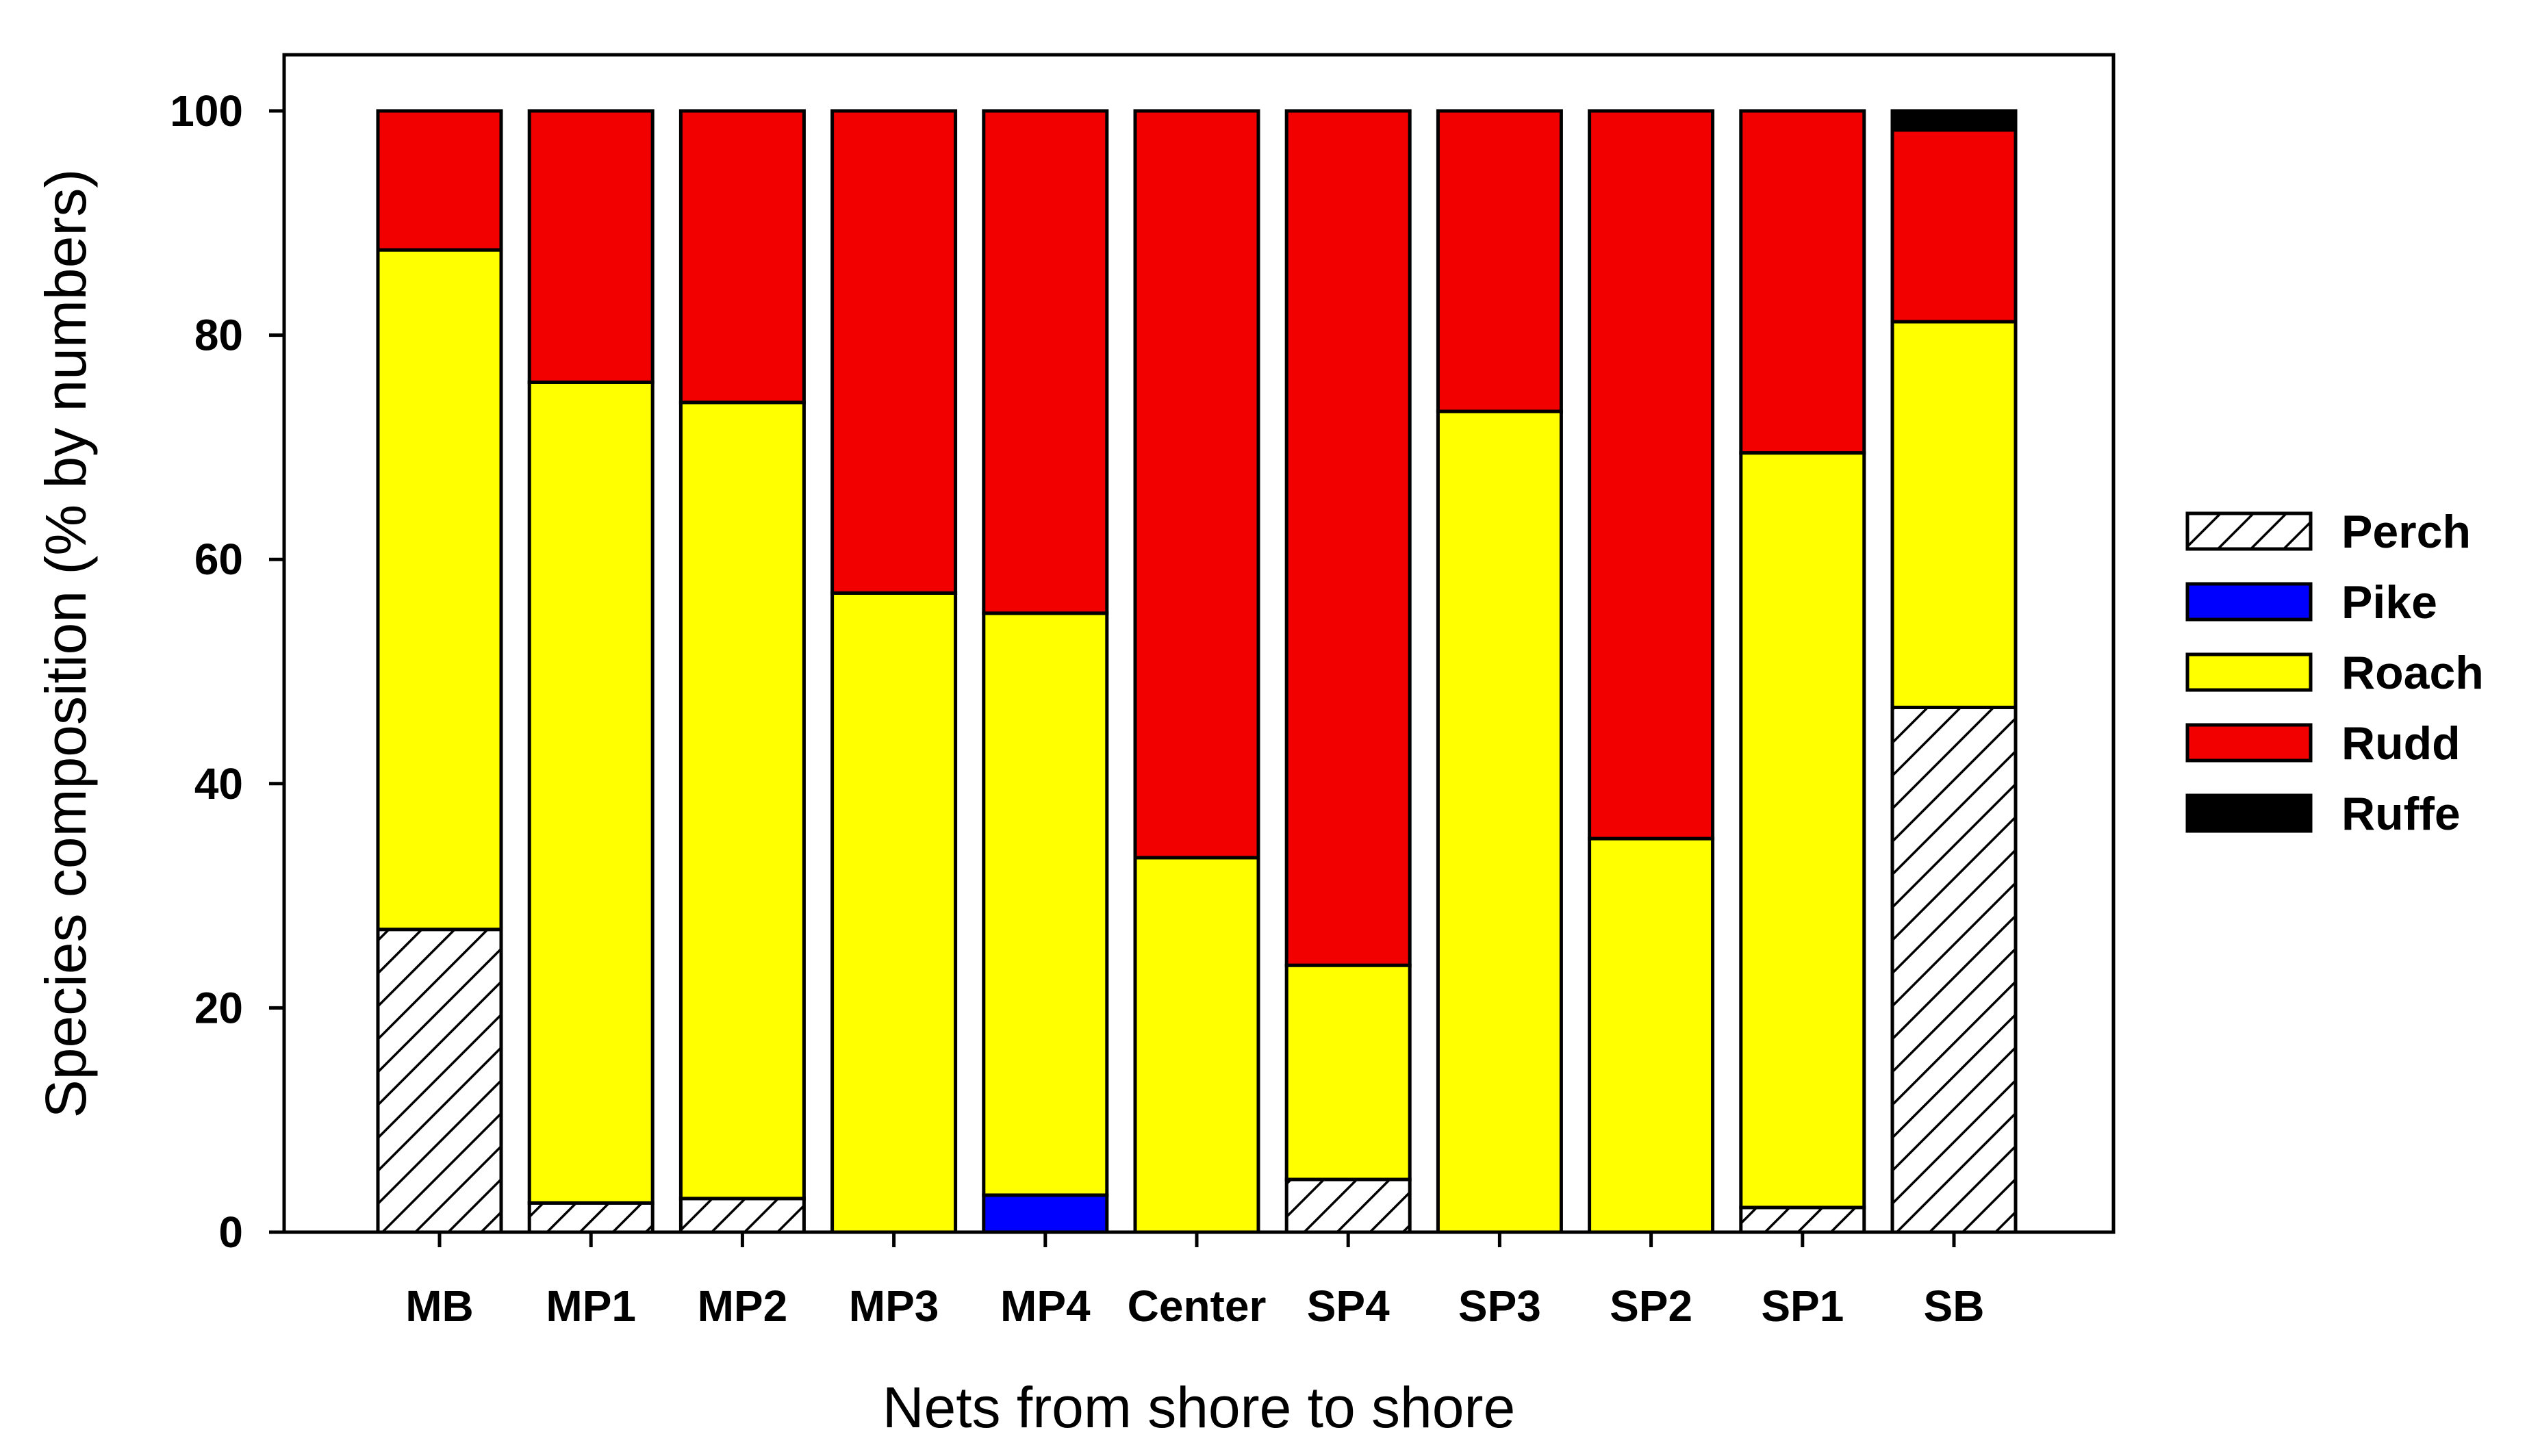 The image size is (2527, 1456). What do you see at coordinates (1348, 1072) in the screenshot?
I see `bar-segment-roach-sp4` at bounding box center [1348, 1072].